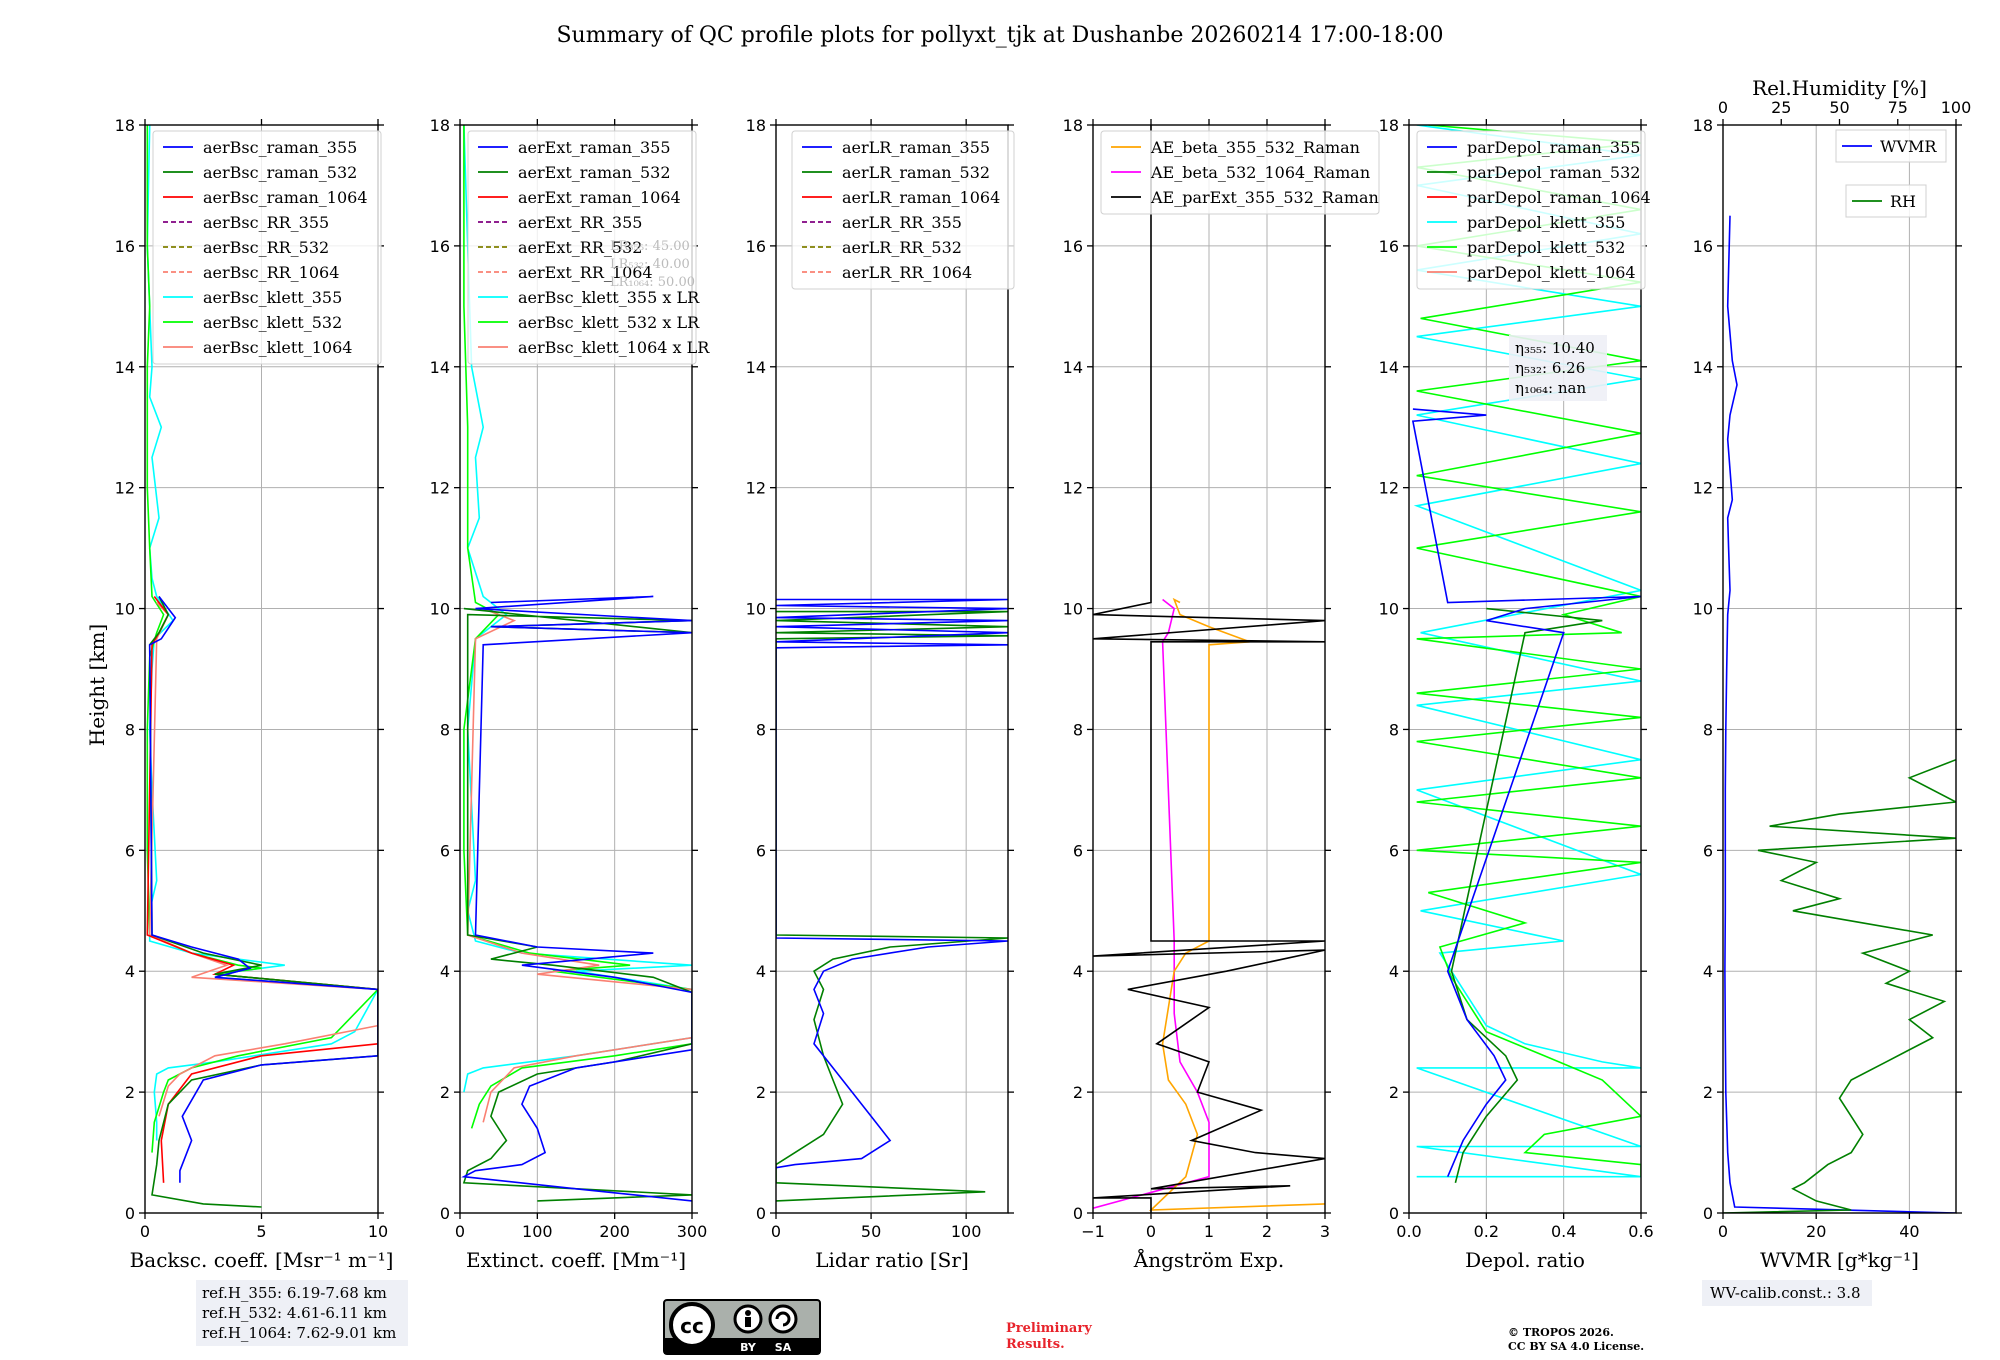 The image size is (2000, 1360). I want to click on legend-label: parDepol_raman_532, so click(1553, 172).